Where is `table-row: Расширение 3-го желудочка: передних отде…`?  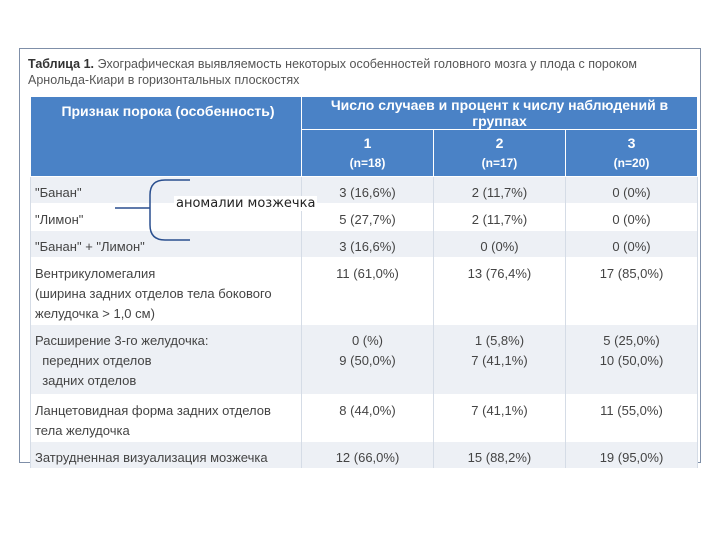
table-row: Расширение 3-го желудочка: передних отде… is located at coordinates (364, 359).